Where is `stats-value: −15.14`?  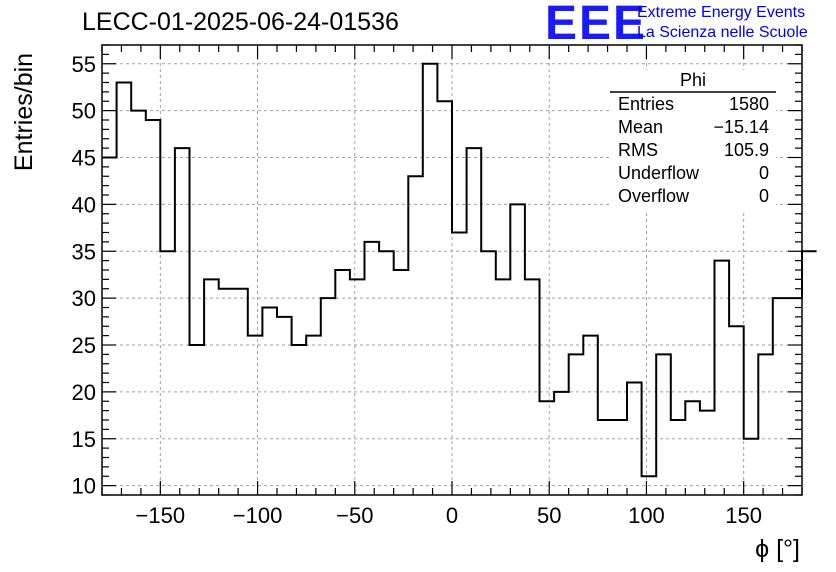 stats-value: −15.14 is located at coordinates (741, 127).